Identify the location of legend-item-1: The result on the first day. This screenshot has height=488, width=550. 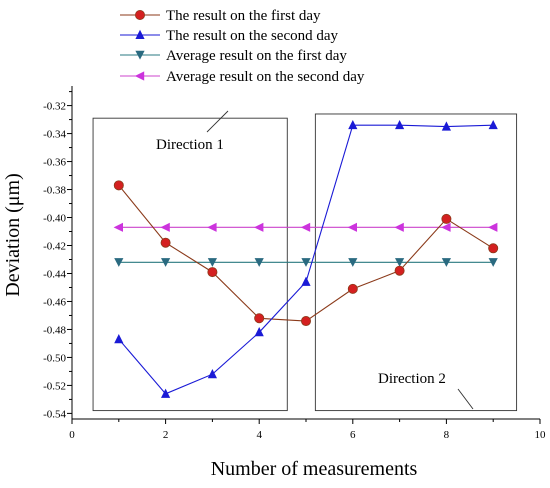
(220, 16).